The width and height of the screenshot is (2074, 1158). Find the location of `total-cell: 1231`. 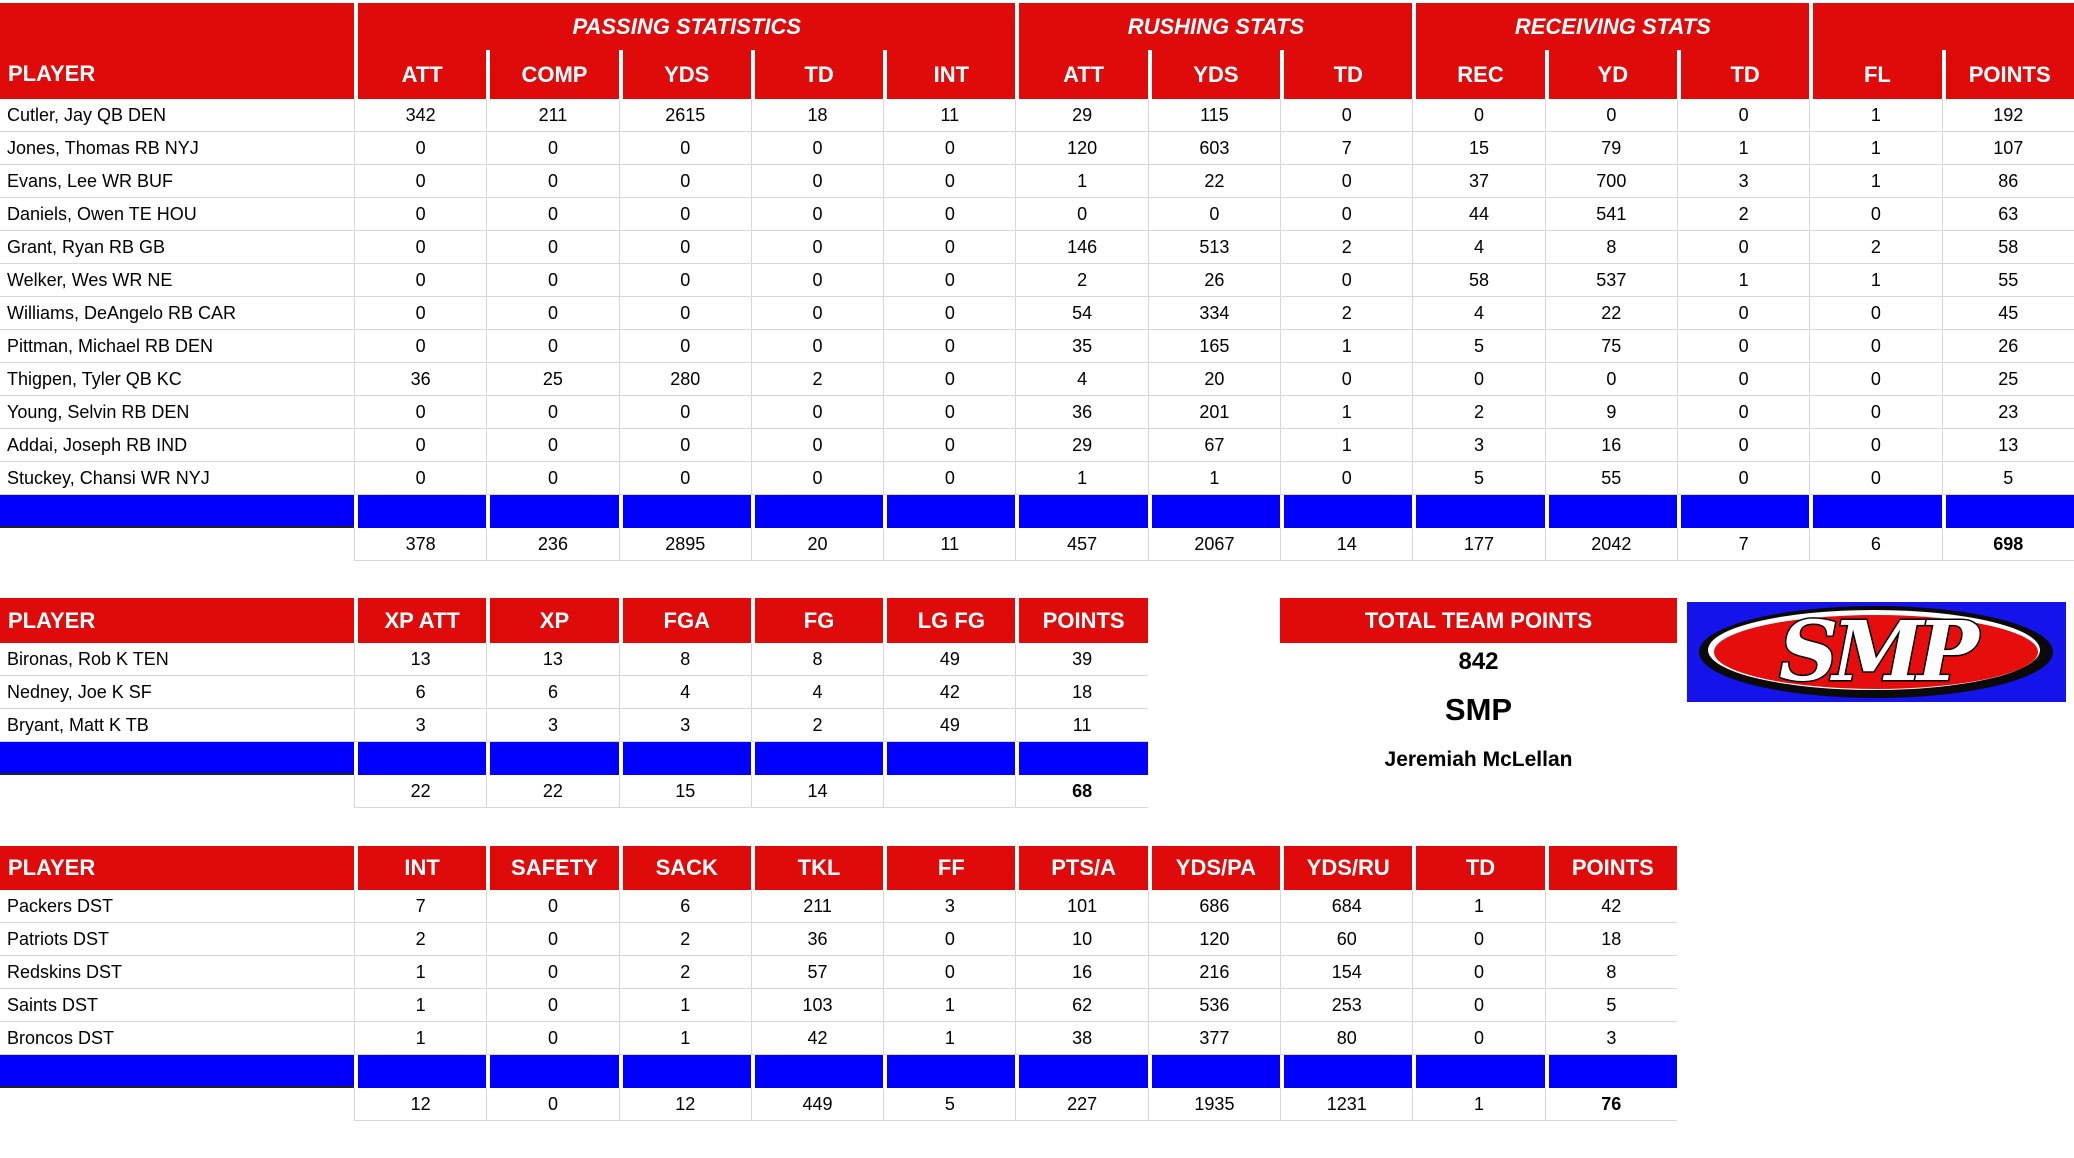

total-cell: 1231 is located at coordinates (1346, 1104).